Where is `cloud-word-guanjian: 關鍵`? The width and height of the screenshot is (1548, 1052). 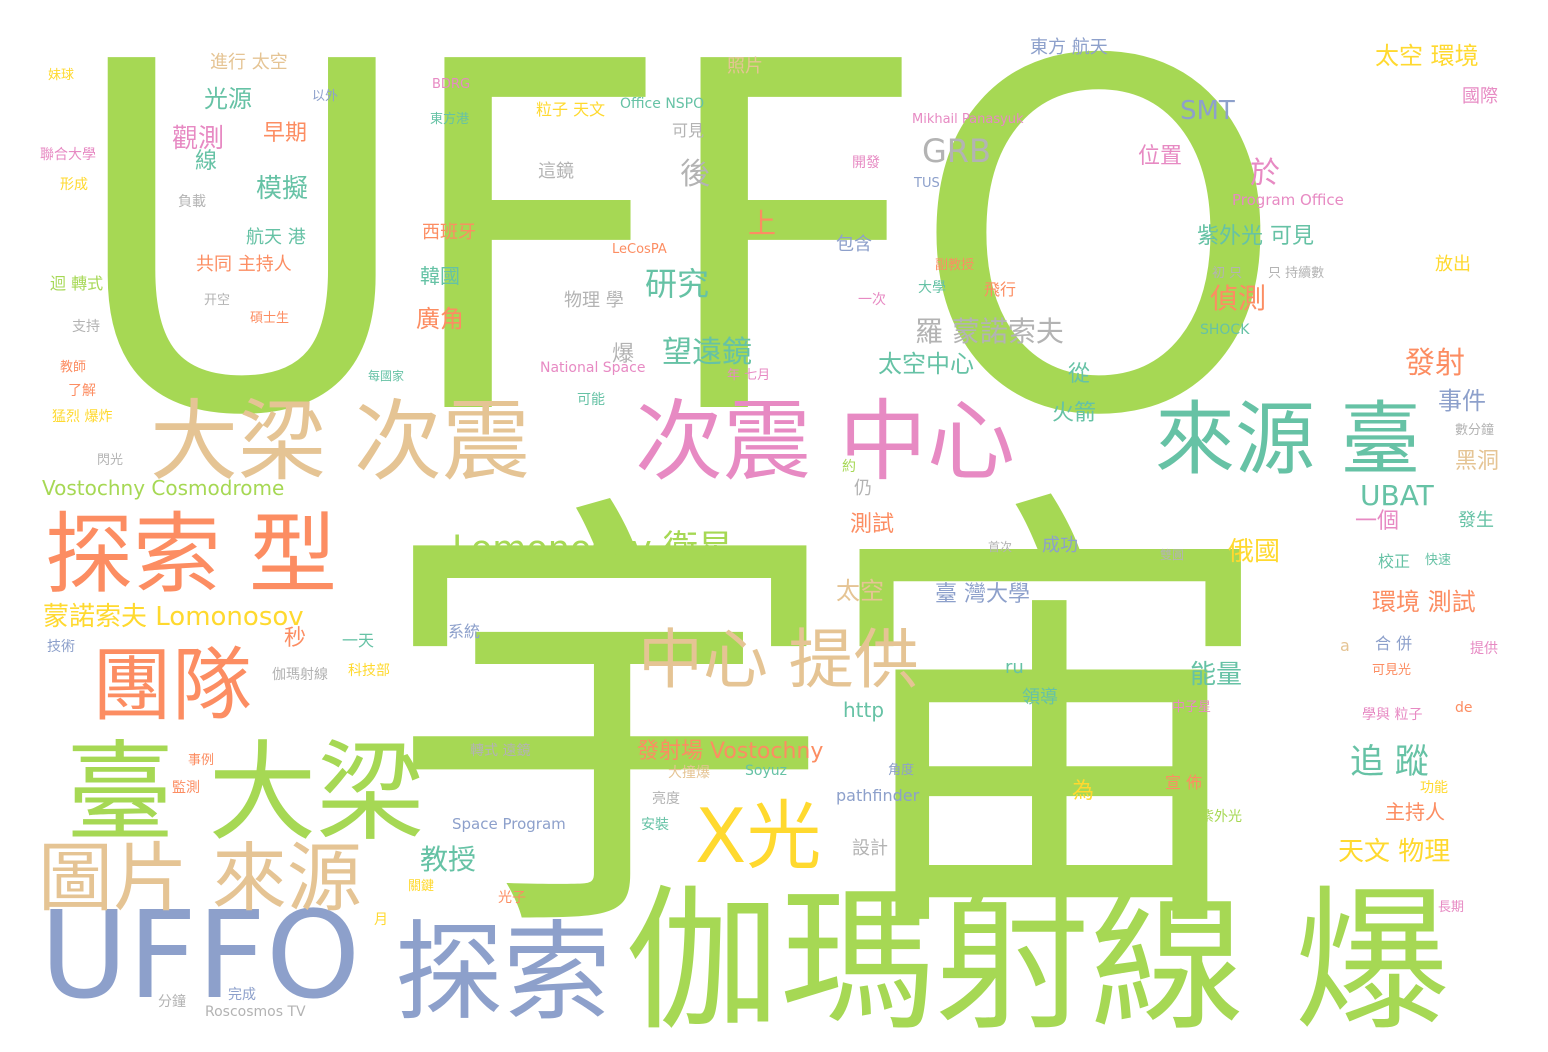 cloud-word-guanjian: 關鍵 is located at coordinates (421, 886).